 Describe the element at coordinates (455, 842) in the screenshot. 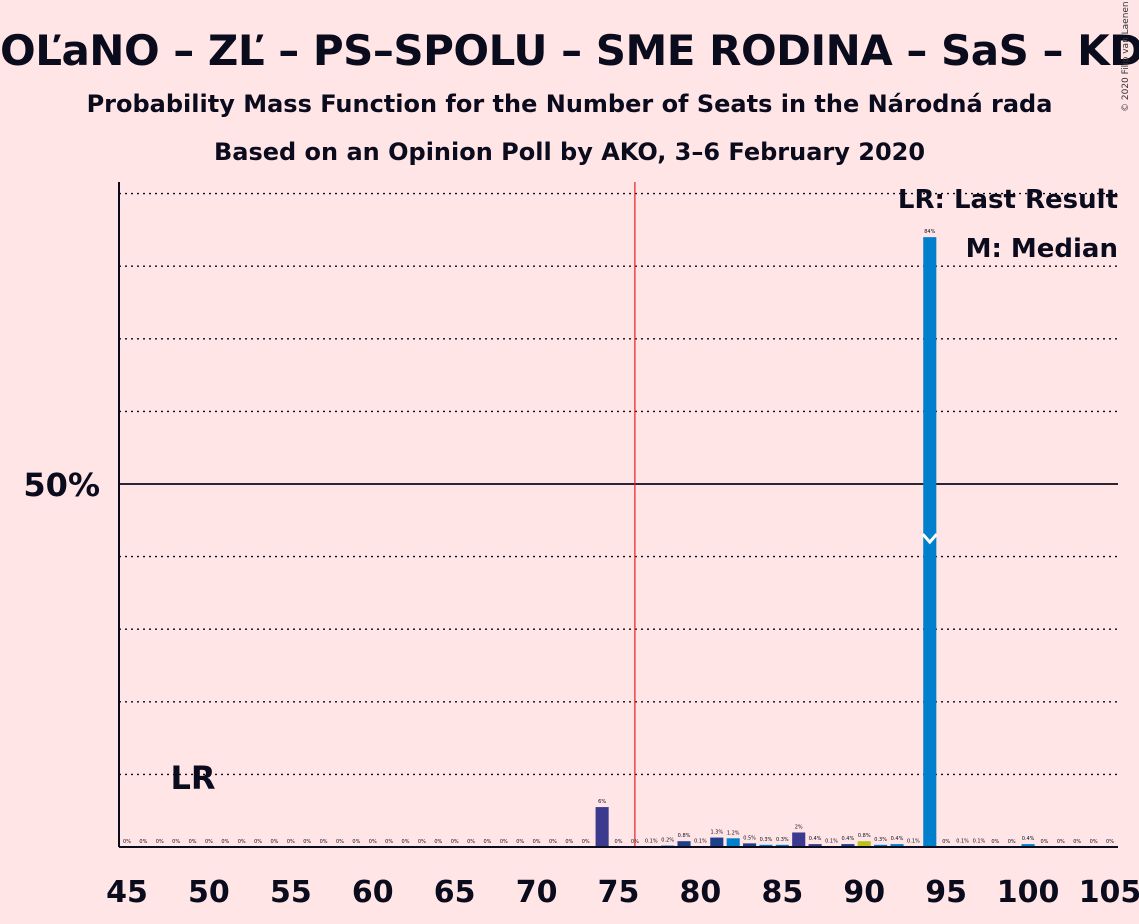

I see `bar-label-65: 0%` at that location.